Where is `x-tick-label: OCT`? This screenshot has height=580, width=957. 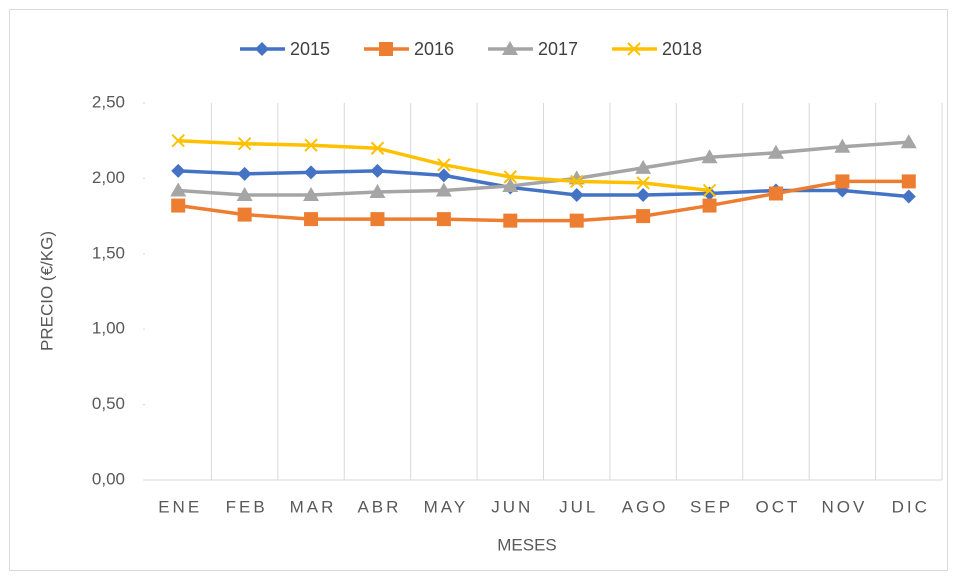 x-tick-label: OCT is located at coordinates (778, 506).